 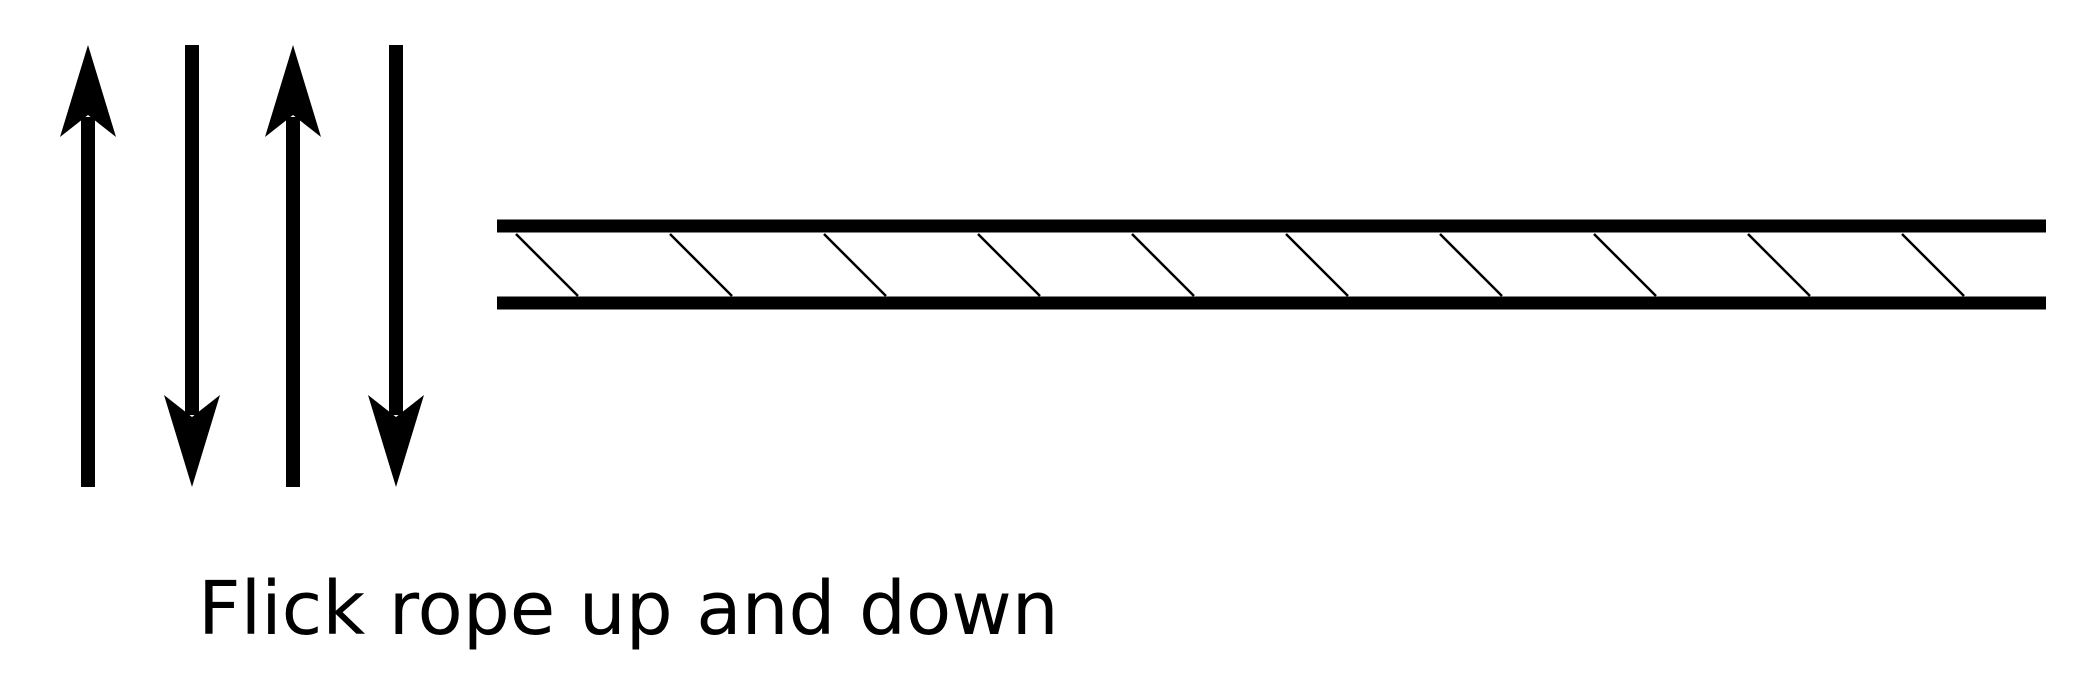 I want to click on rope, so click(x=1271, y=264).